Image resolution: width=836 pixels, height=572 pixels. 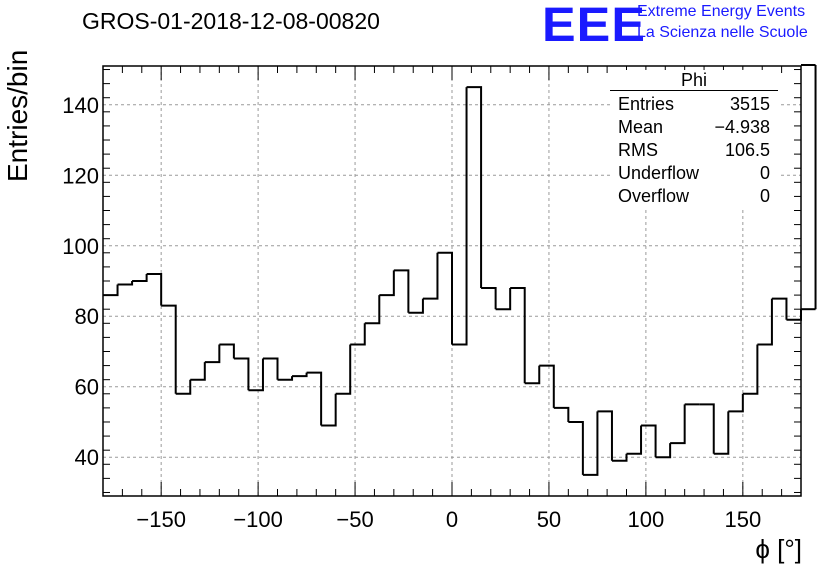 What do you see at coordinates (641, 127) in the screenshot?
I see `stats-label: Mean` at bounding box center [641, 127].